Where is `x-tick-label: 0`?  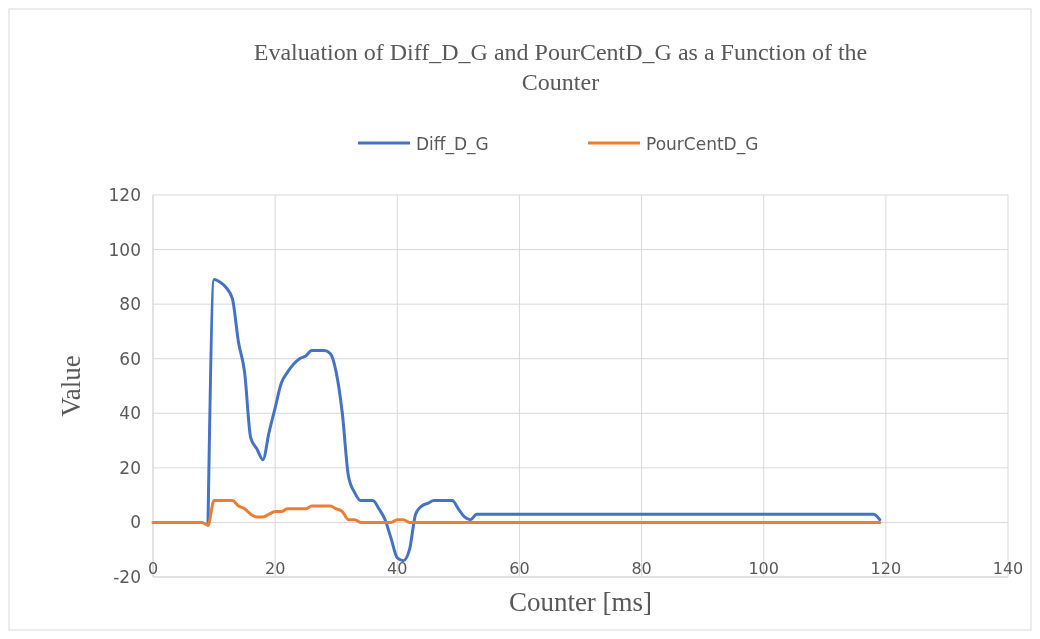 x-tick-label: 0 is located at coordinates (153, 569).